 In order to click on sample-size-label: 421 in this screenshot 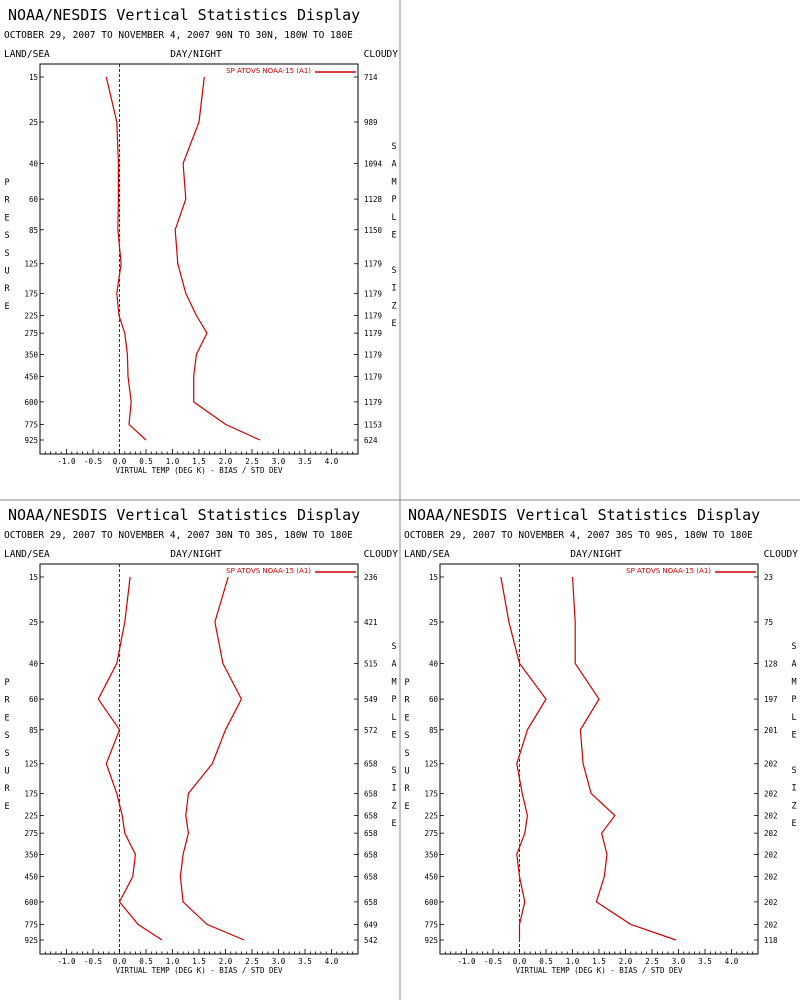, I will do `click(371, 622)`.